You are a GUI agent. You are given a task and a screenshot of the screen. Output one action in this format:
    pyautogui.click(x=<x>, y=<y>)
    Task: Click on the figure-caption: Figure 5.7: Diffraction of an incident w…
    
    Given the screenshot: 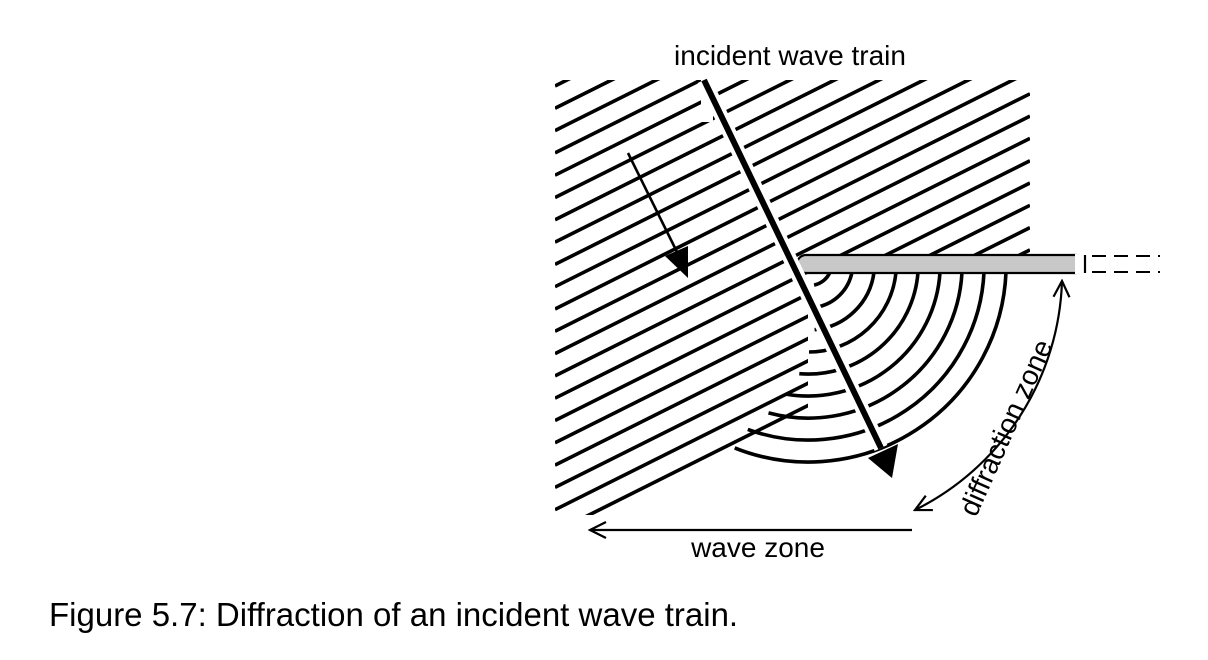 What is the action you would take?
    pyautogui.click(x=394, y=614)
    